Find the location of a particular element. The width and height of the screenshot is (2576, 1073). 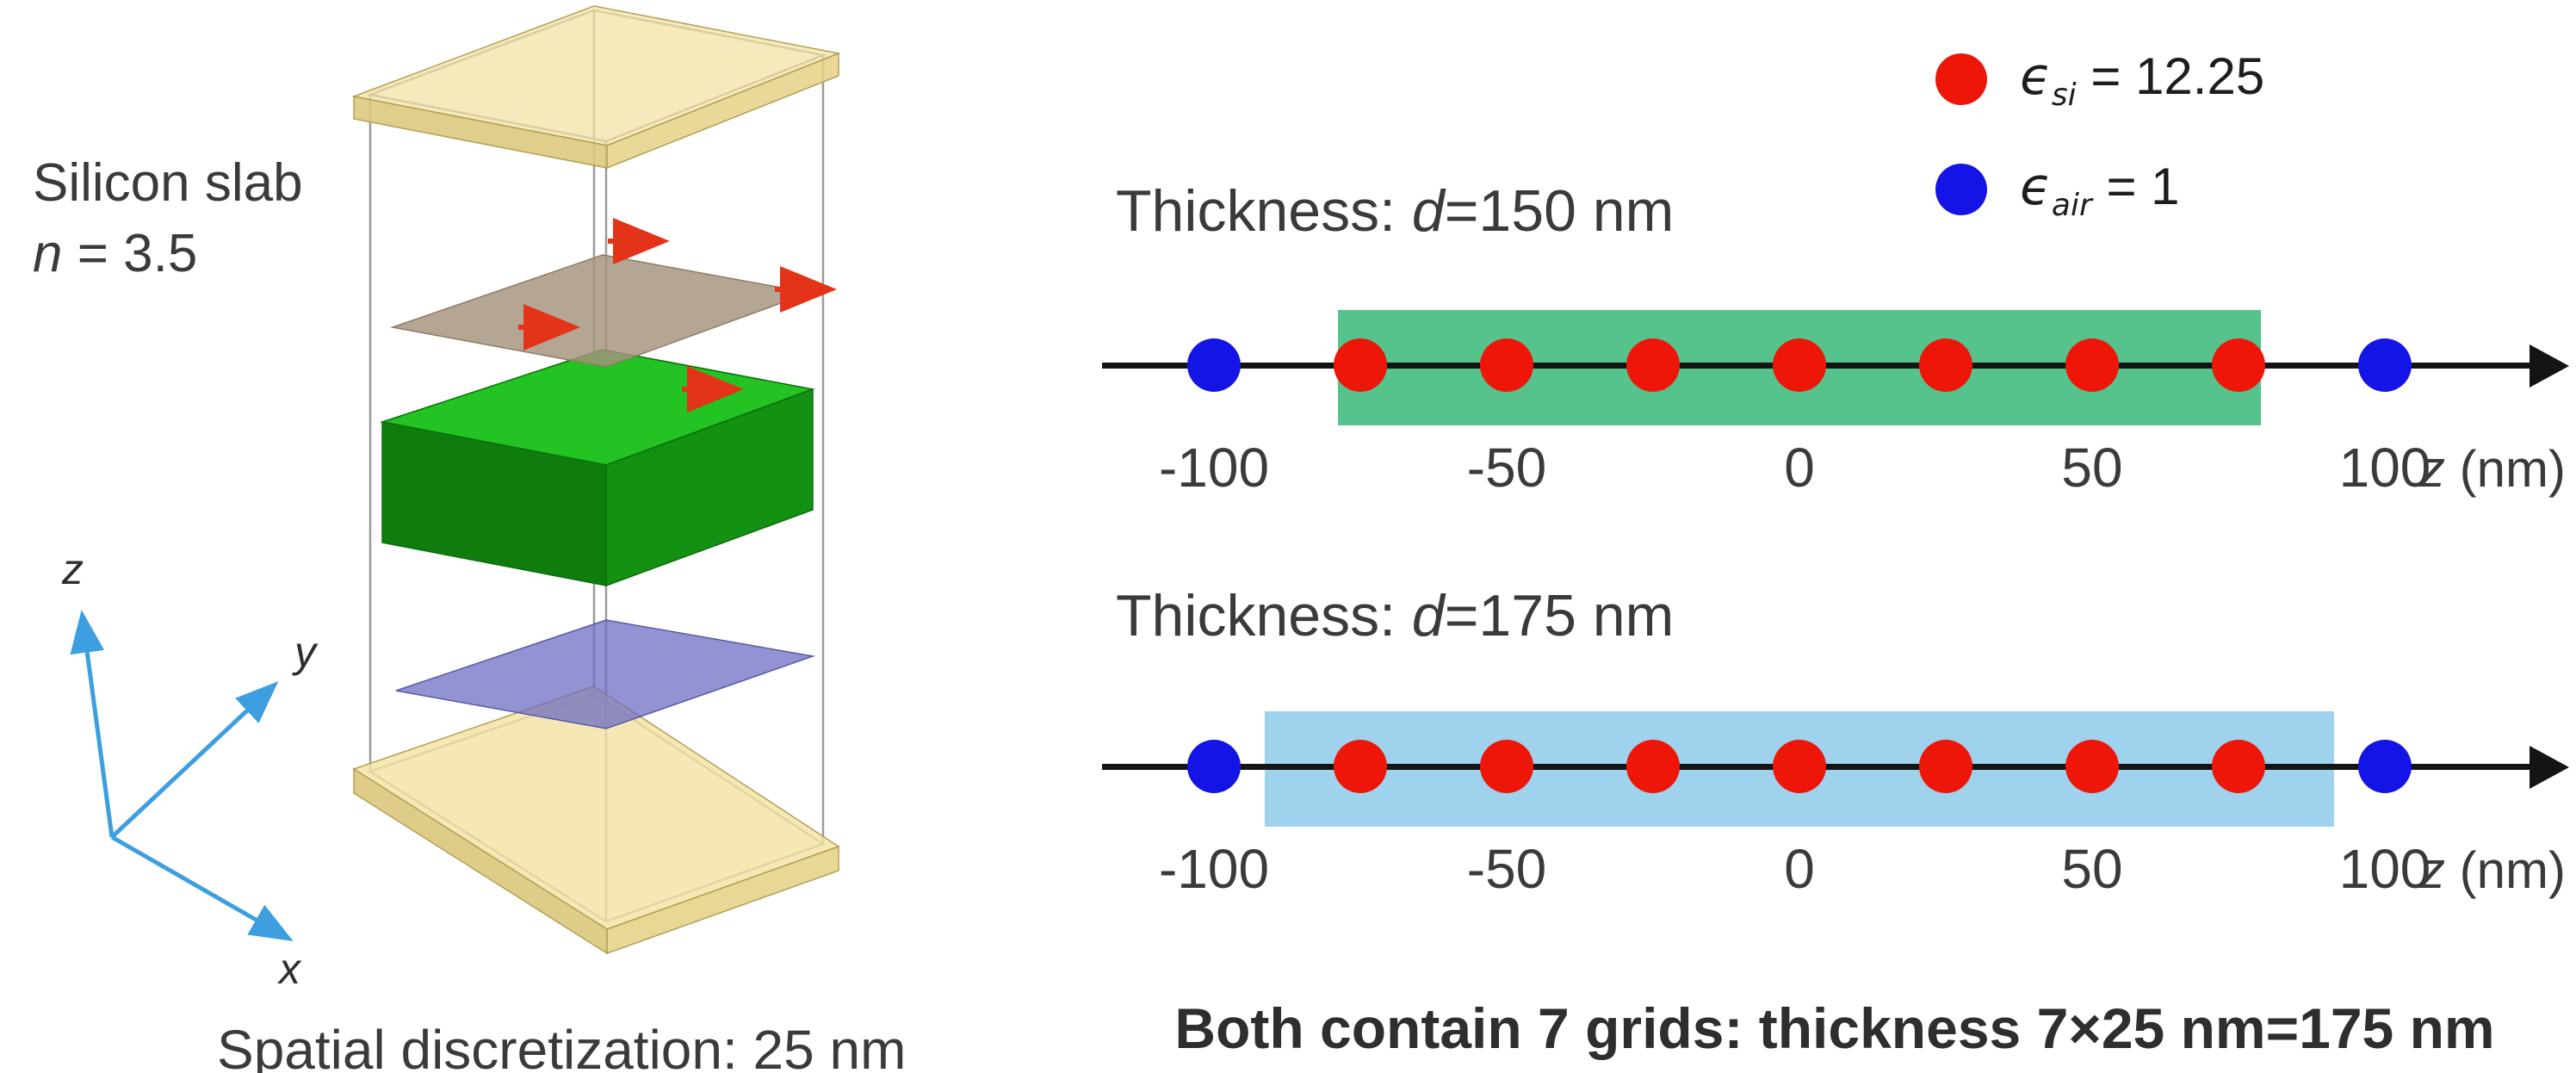

epsilon-value: = 1 is located at coordinates (2135, 186).